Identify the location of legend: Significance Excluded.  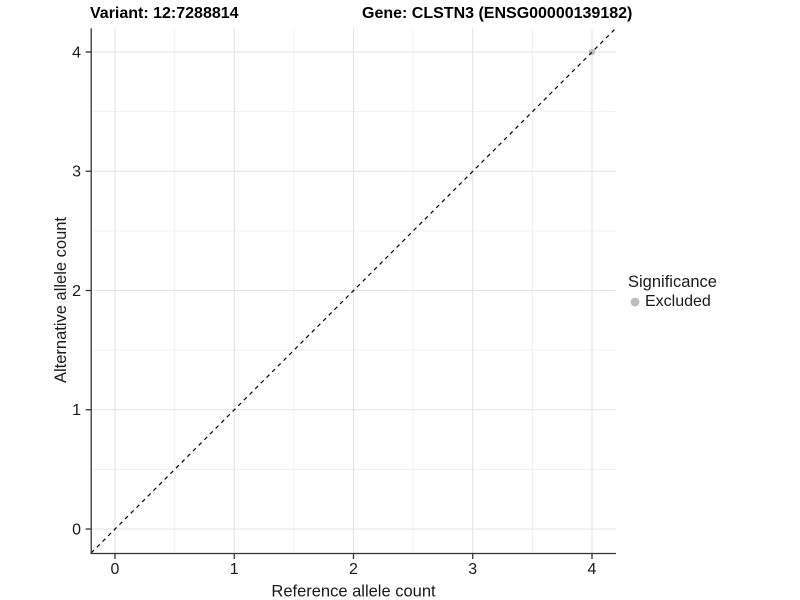
(672, 291).